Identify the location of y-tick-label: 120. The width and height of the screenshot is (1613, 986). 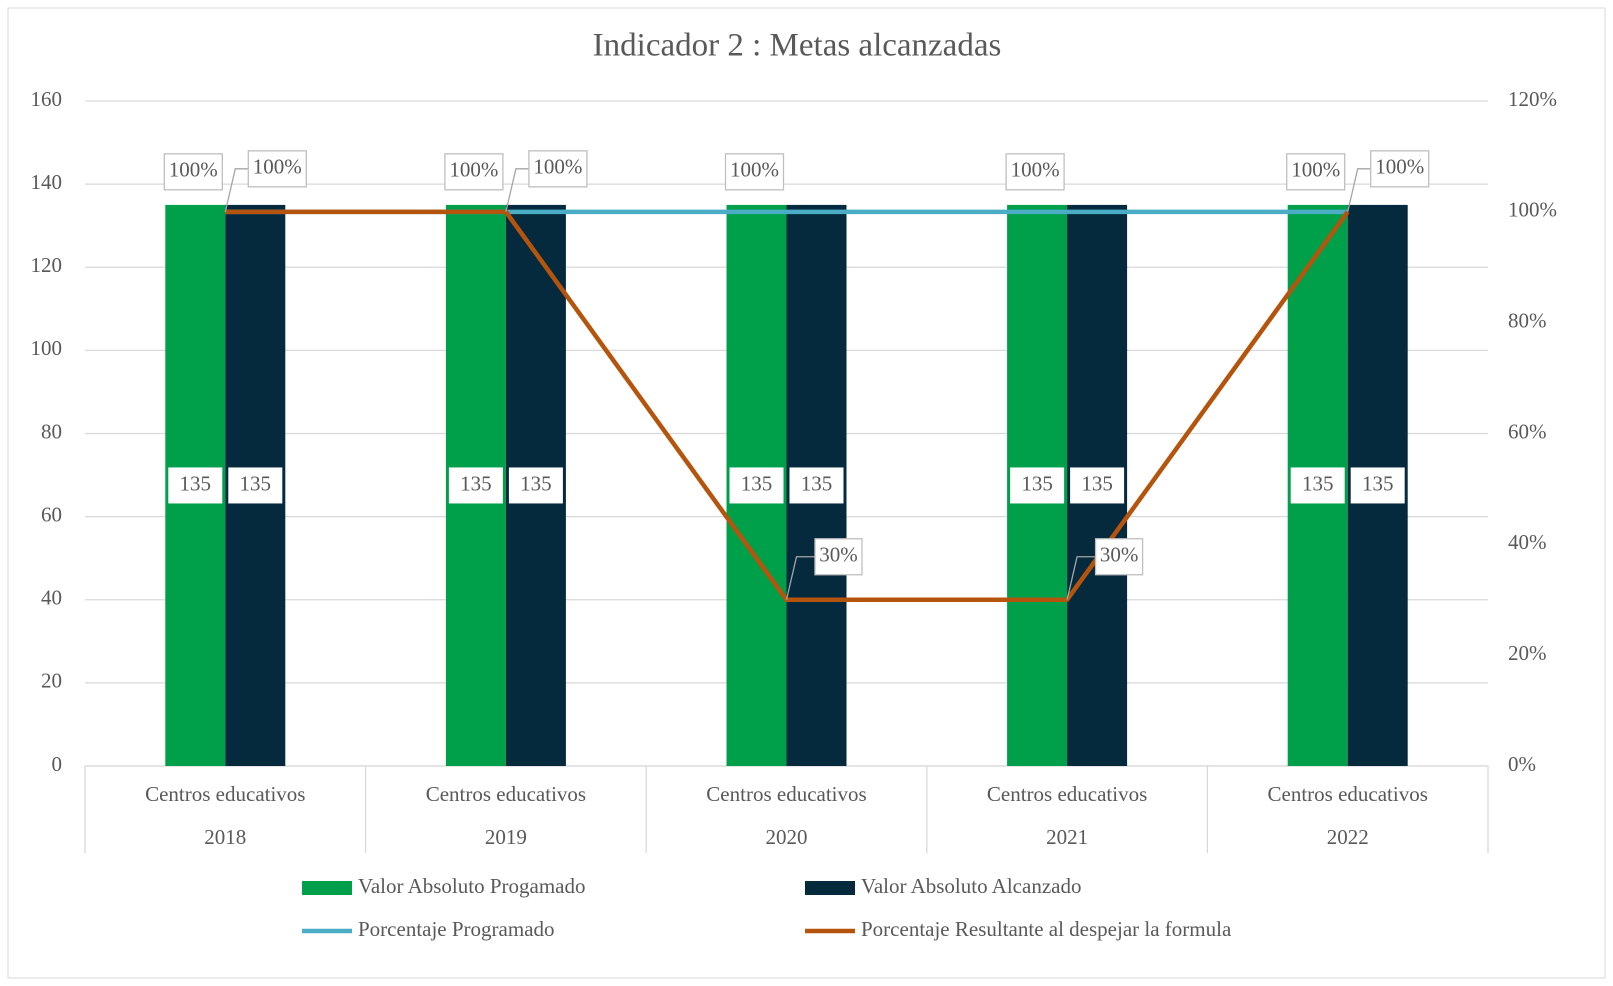
(47, 265).